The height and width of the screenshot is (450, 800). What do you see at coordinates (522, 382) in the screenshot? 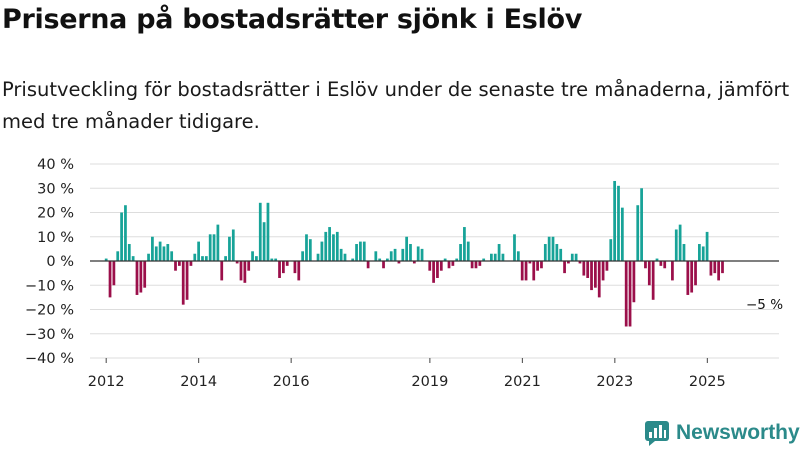
I see `x-tick-label: 2021` at bounding box center [522, 382].